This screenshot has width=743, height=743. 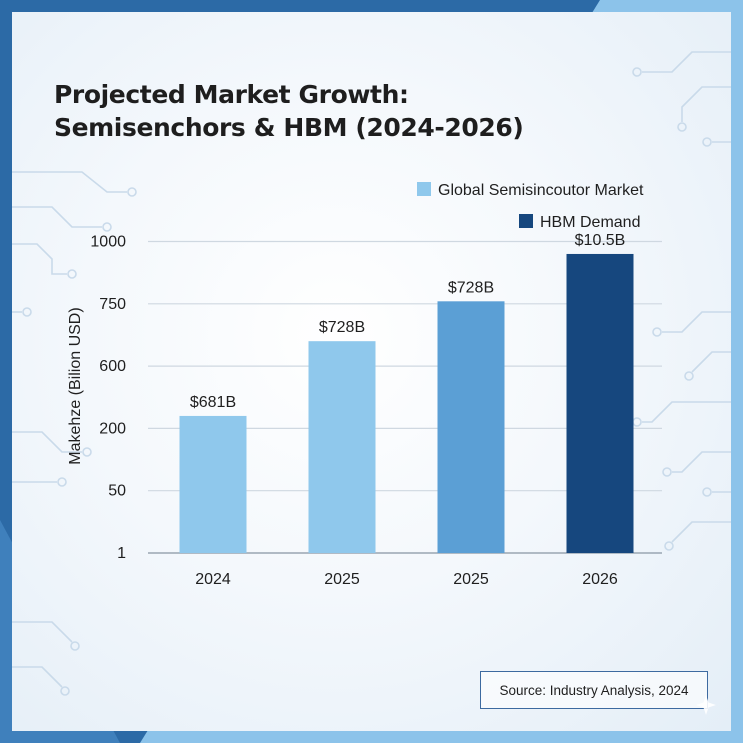 What do you see at coordinates (213, 402) in the screenshot?
I see `data-label: $681B` at bounding box center [213, 402].